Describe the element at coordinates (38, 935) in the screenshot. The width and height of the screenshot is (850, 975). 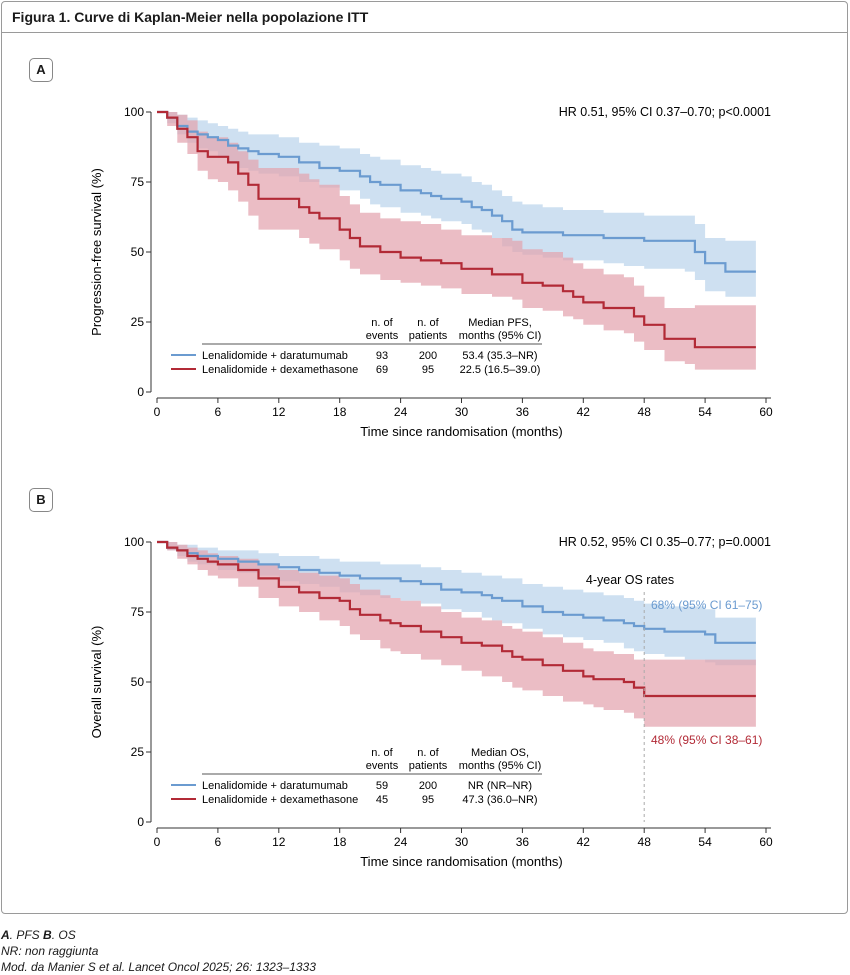
I see `footer-legend: A. PFS B. OS` at that location.